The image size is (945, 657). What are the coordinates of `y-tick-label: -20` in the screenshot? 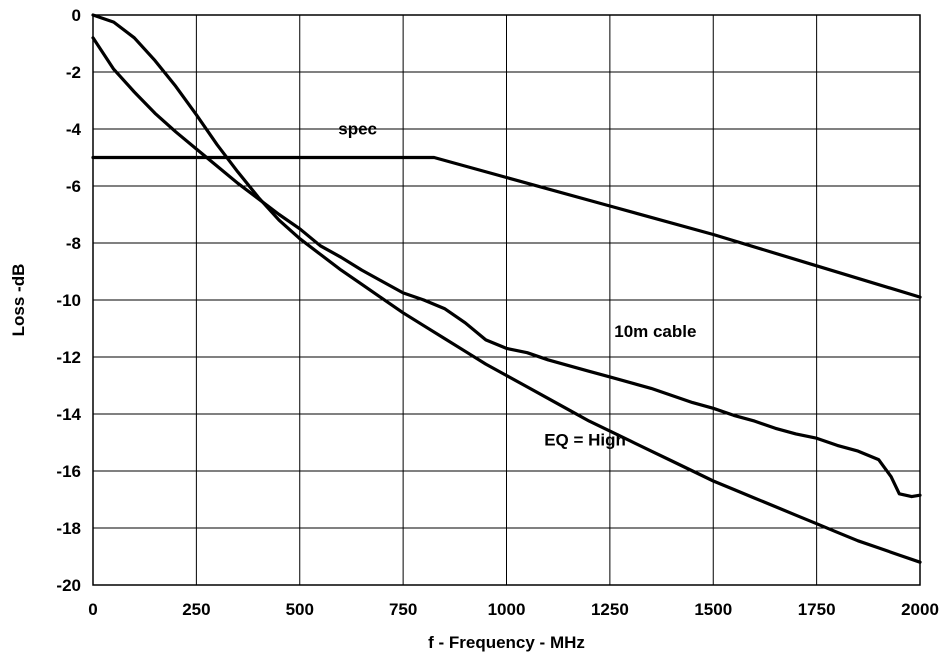 It's located at (68, 585).